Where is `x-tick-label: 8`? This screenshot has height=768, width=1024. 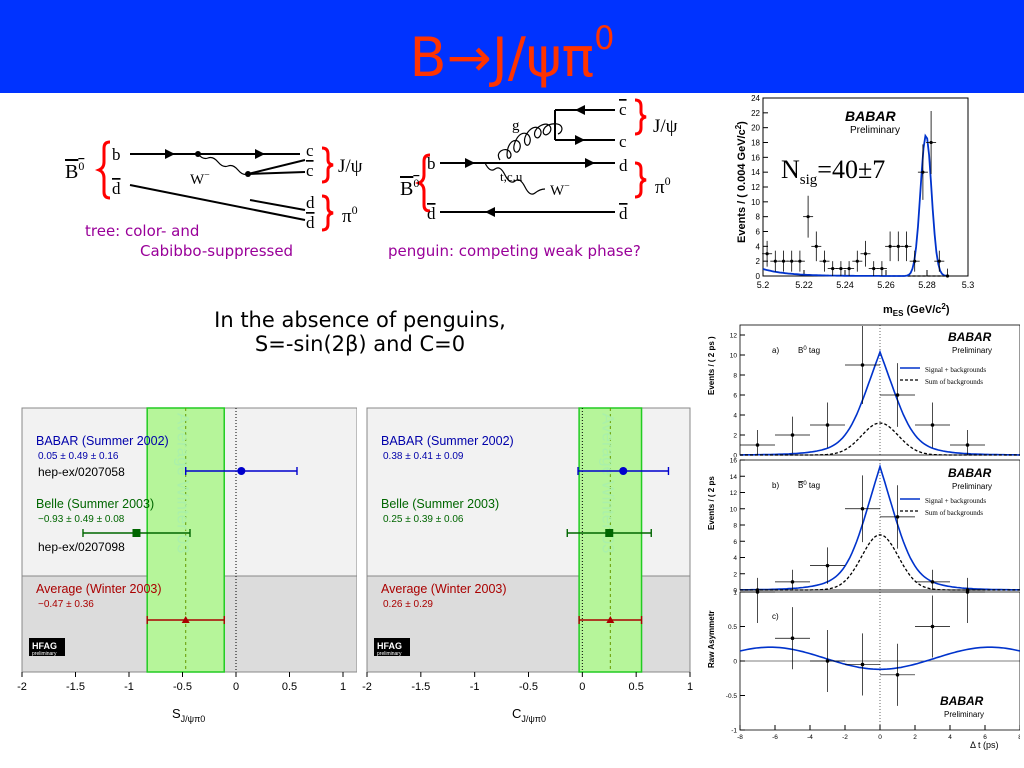
x-tick-label: 8 is located at coordinates (1019, 737).